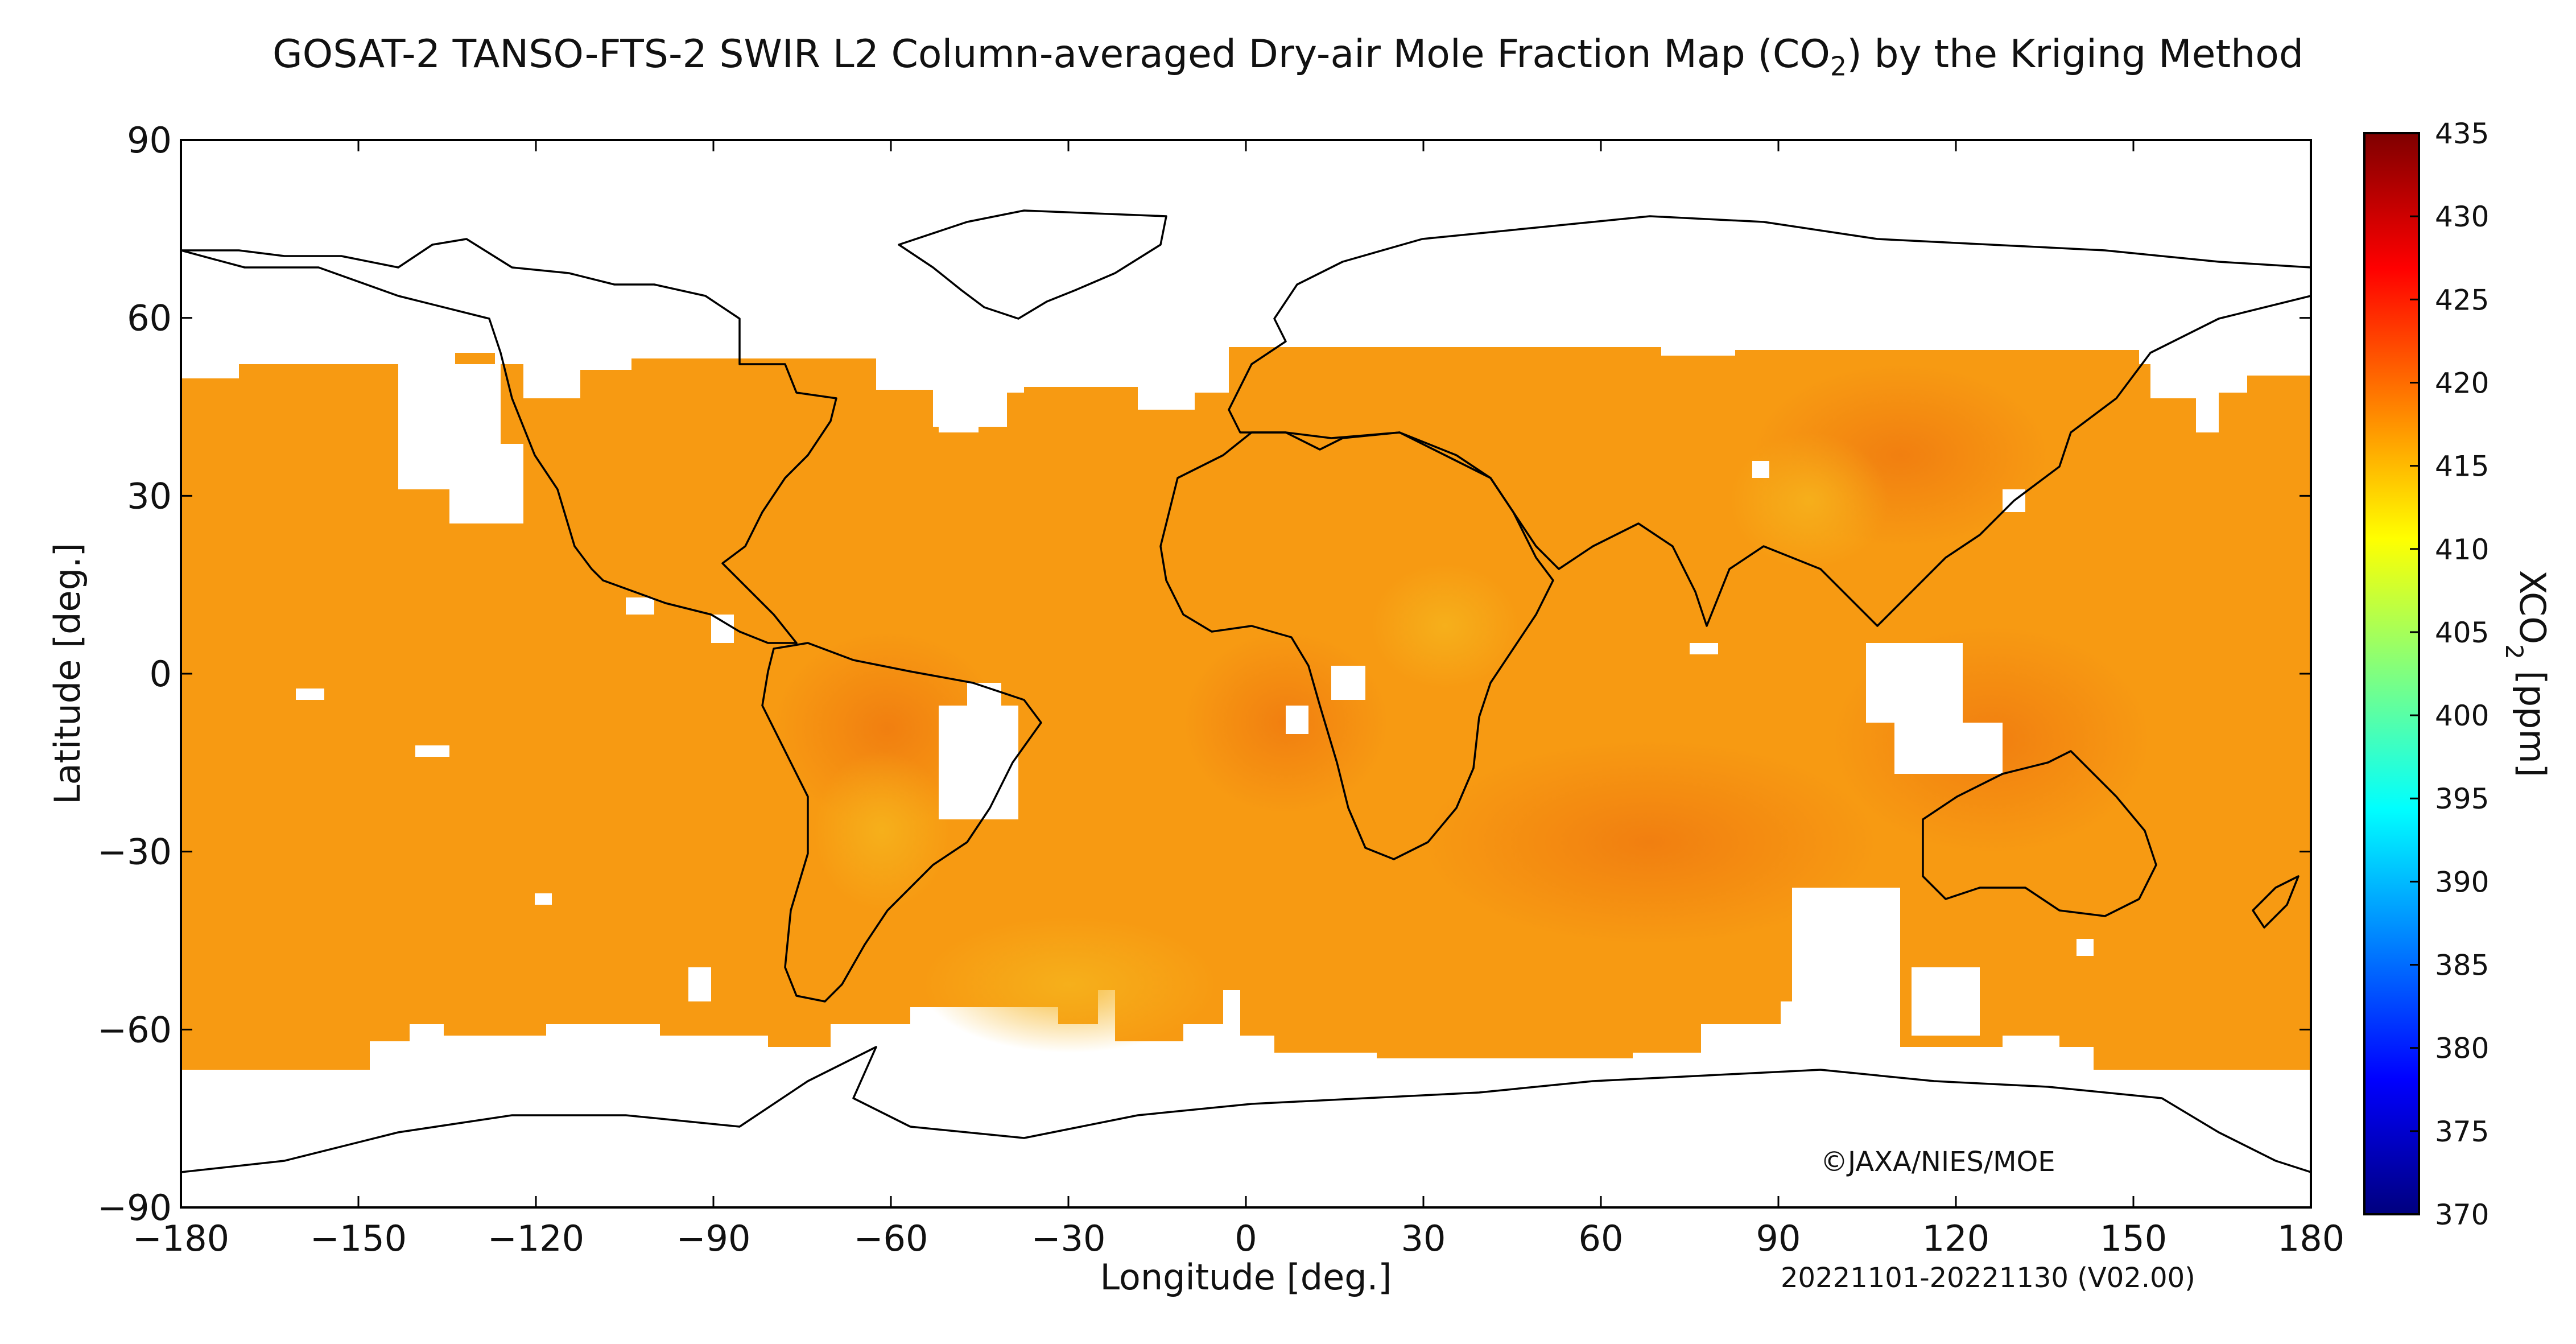  Describe the element at coordinates (1601, 1239) in the screenshot. I see `x-tick-label: 60` at that location.